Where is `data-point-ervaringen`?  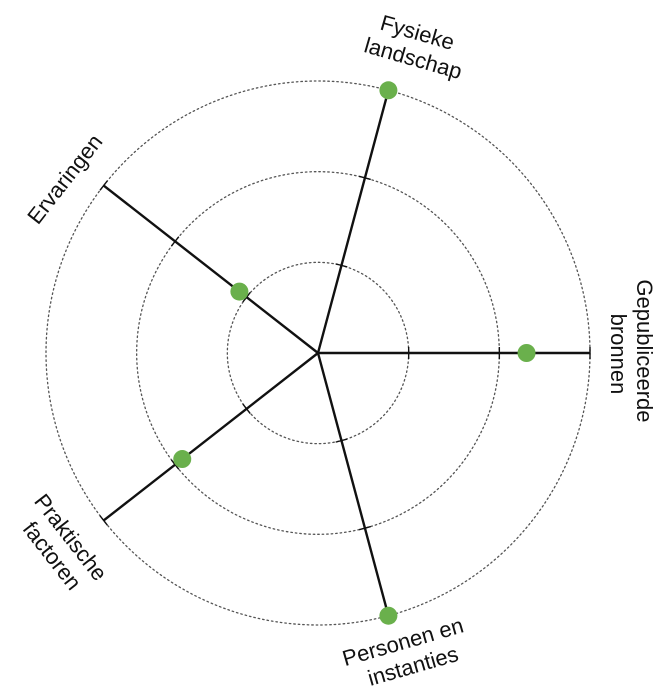
data-point-ervaringen is located at coordinates (239, 292).